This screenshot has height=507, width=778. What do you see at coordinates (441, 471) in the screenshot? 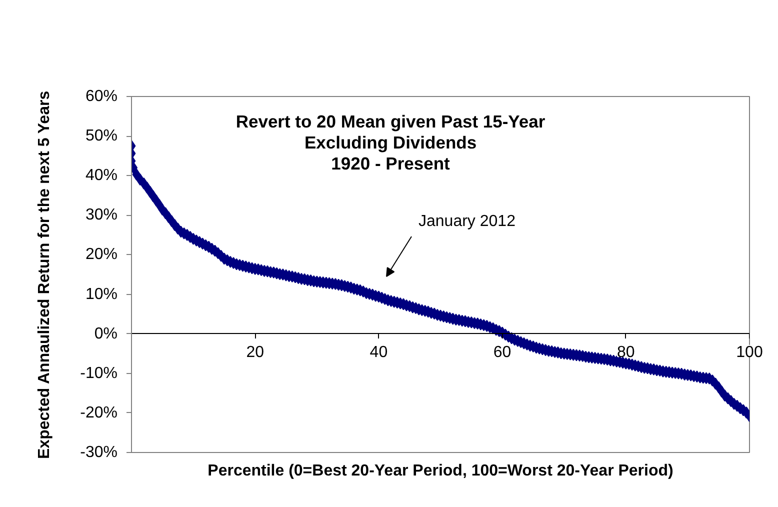
I see `x-axis-title: Percentile (0=Best 20-Year Period, 100=Worst 20-Year Period)` at bounding box center [441, 471].